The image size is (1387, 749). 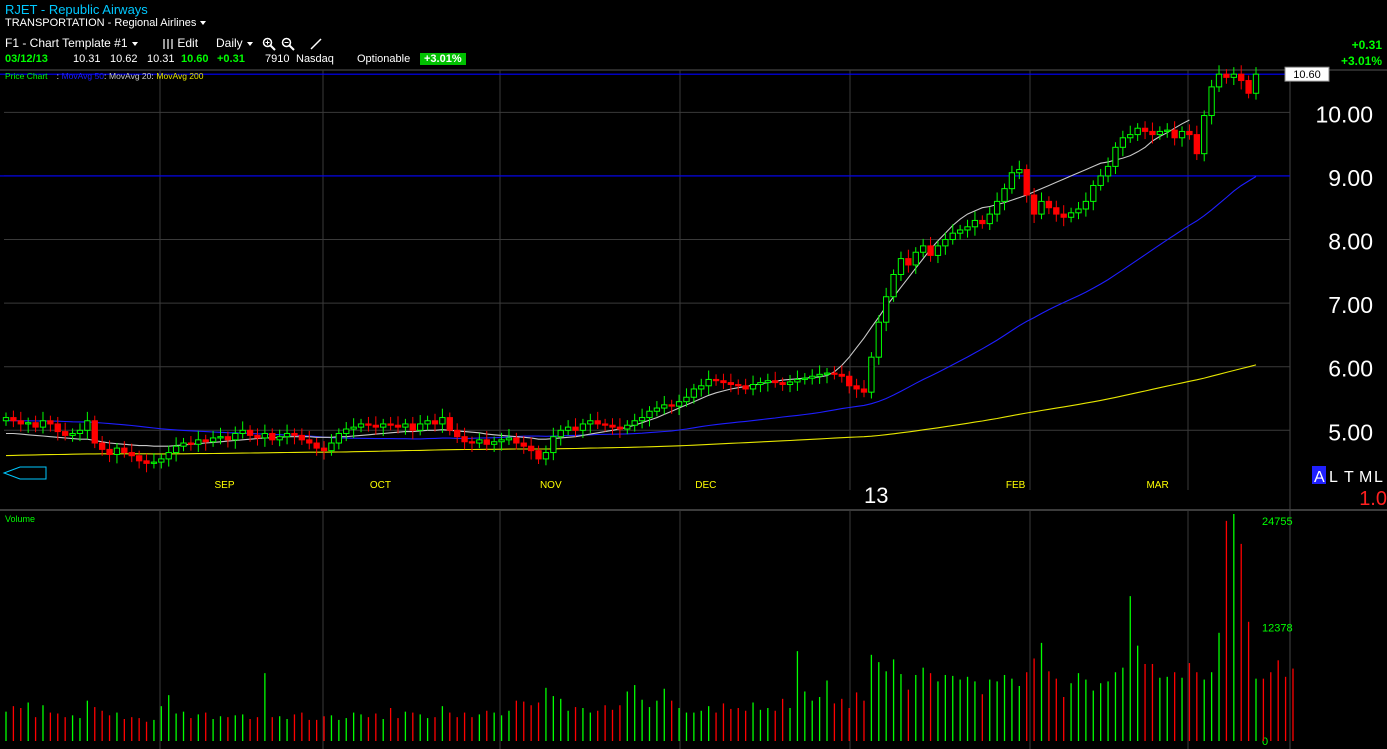 I want to click on price-axis-label: 5.00, so click(x=1350, y=432).